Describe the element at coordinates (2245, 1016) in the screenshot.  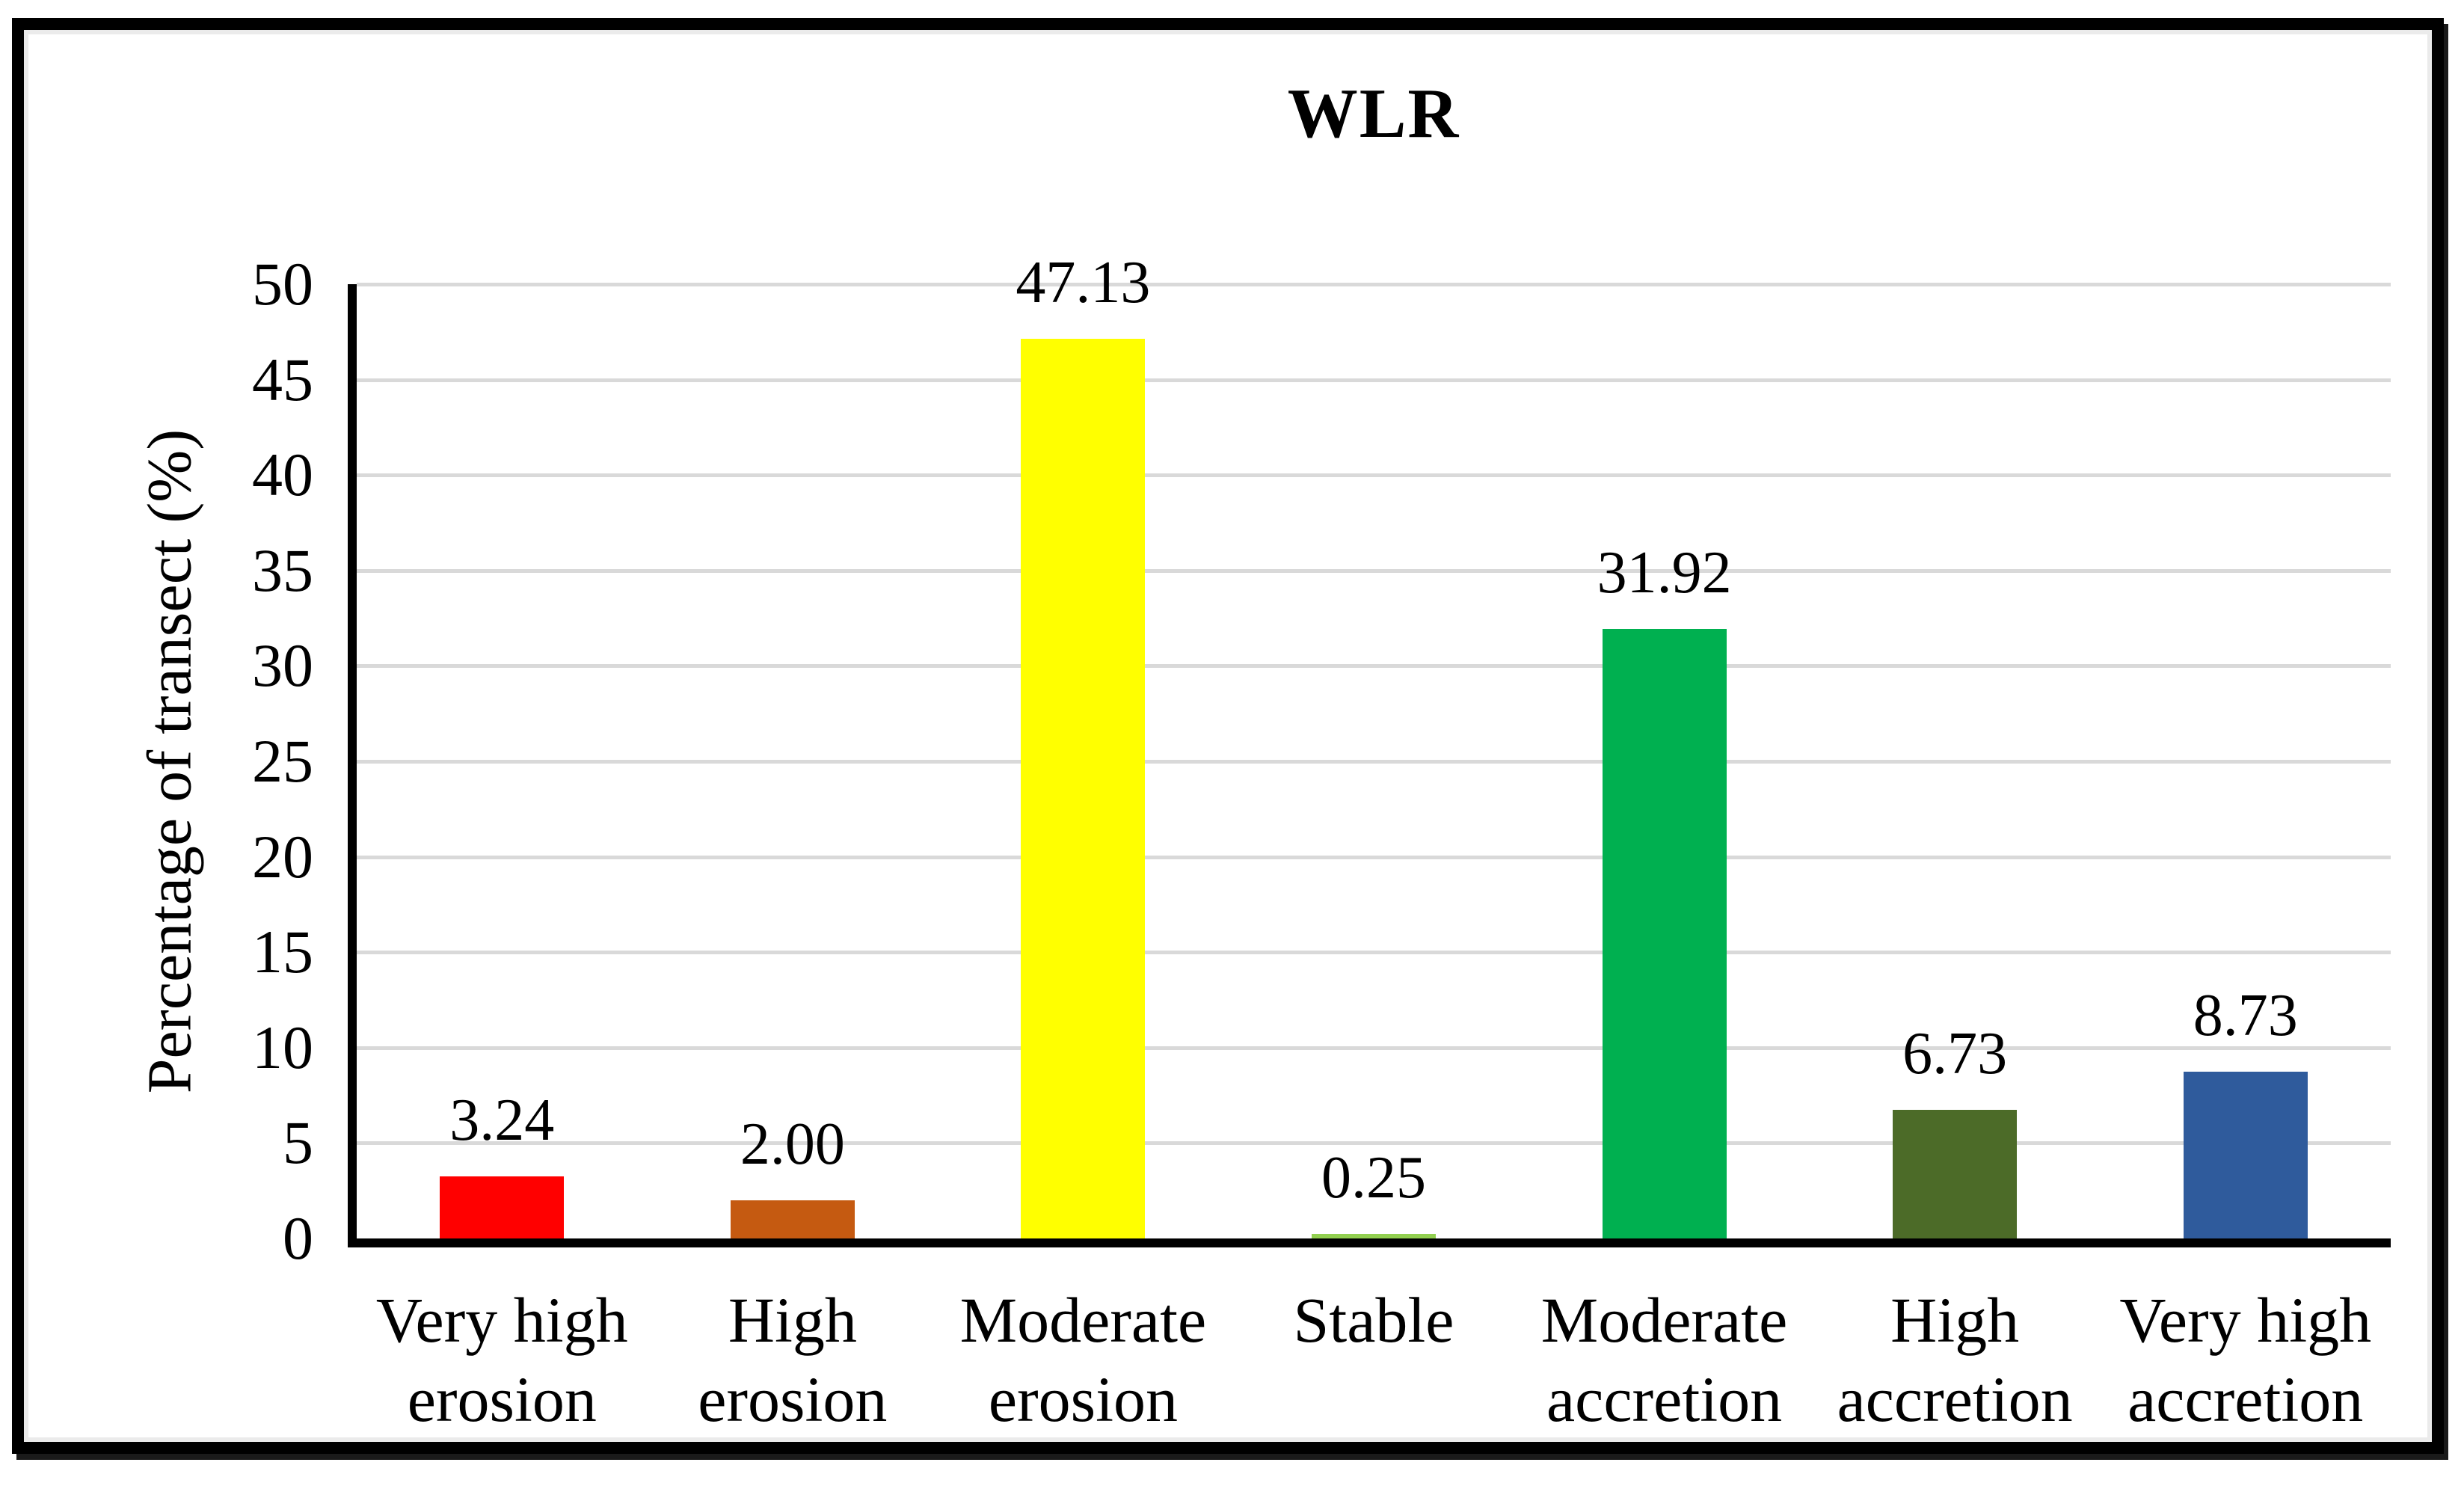
I see `bar-value-label: 8.73` at that location.